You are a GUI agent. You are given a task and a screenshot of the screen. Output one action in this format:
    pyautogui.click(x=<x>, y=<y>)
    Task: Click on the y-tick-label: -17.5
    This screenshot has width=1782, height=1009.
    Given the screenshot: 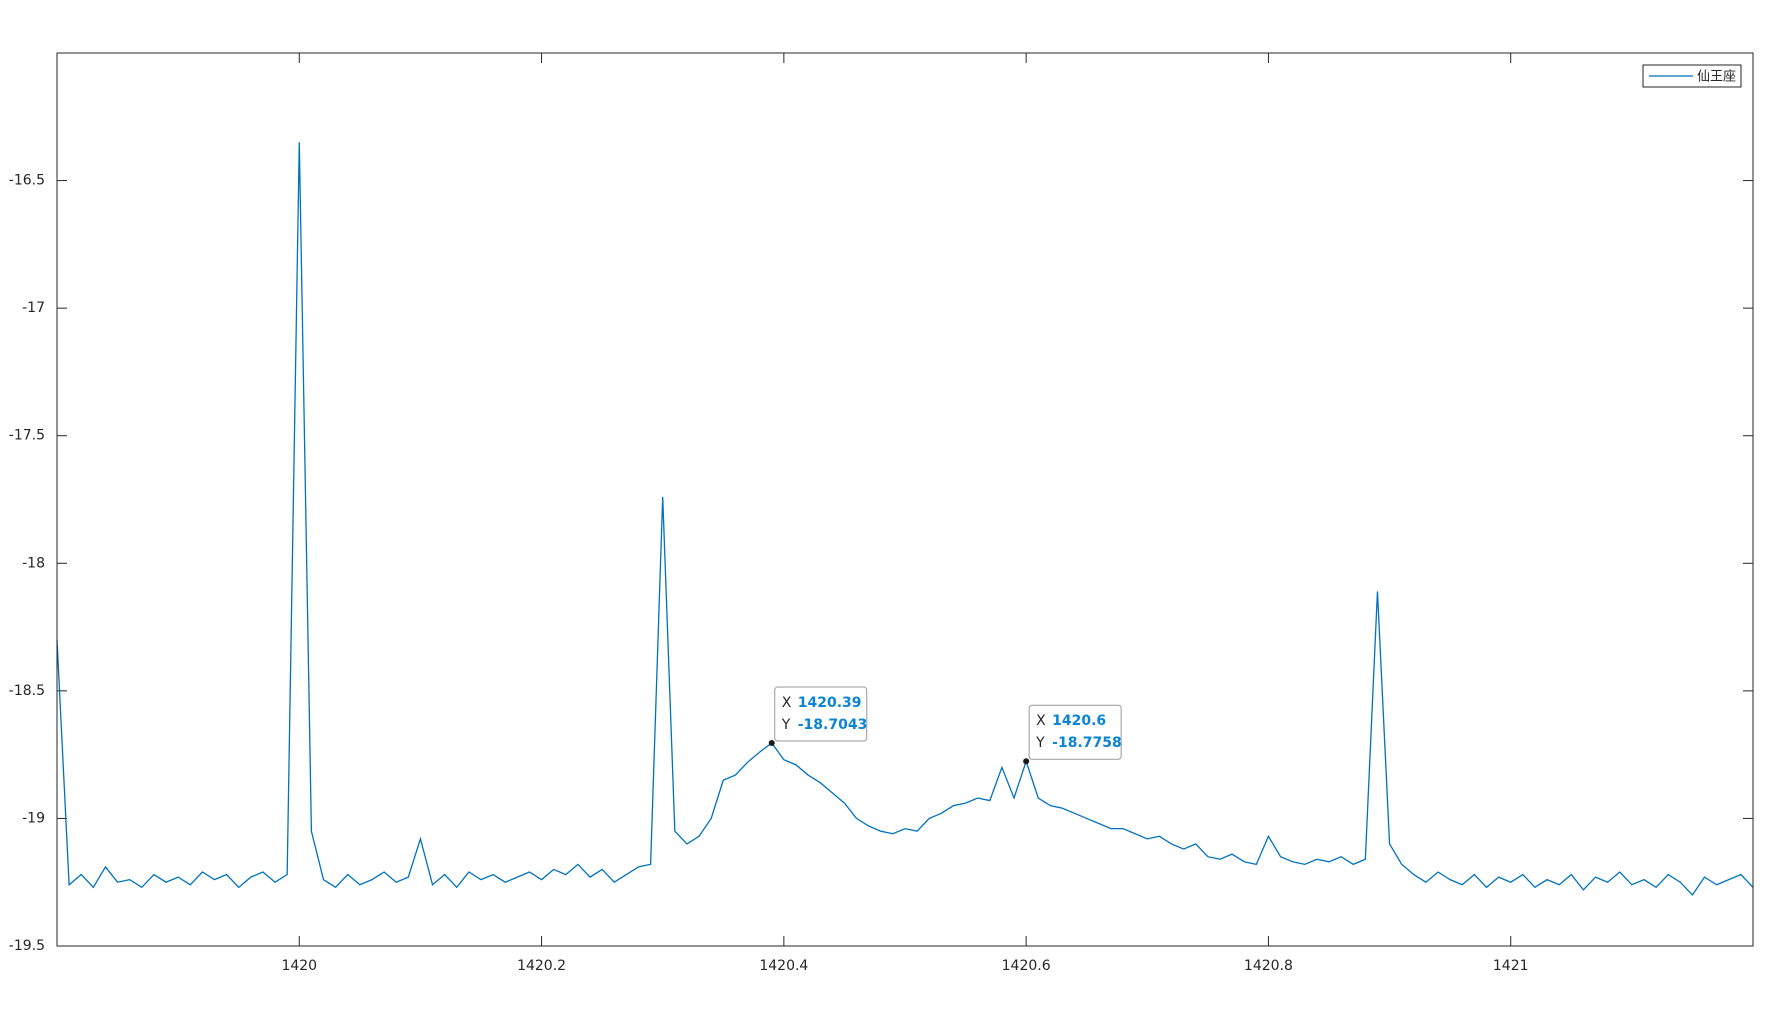 What is the action you would take?
    pyautogui.click(x=27, y=436)
    